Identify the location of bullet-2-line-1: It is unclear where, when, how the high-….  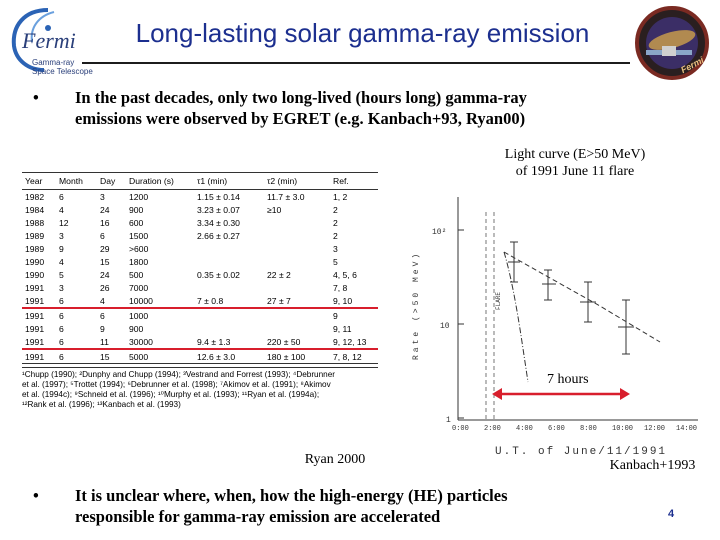
(291, 495).